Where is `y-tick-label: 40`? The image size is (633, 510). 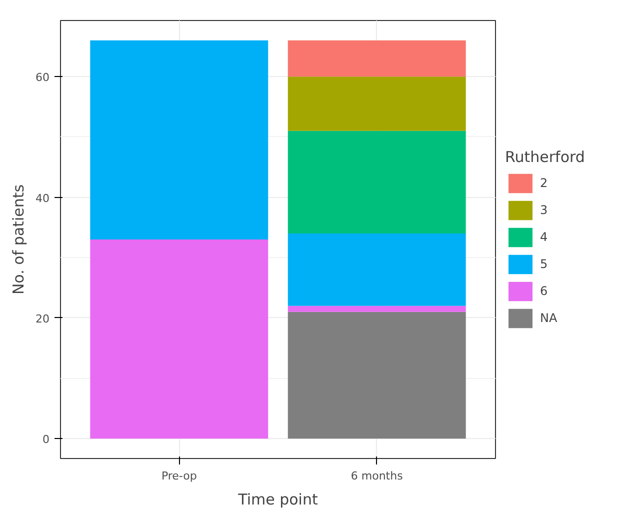 y-tick-label: 40 is located at coordinates (43, 198).